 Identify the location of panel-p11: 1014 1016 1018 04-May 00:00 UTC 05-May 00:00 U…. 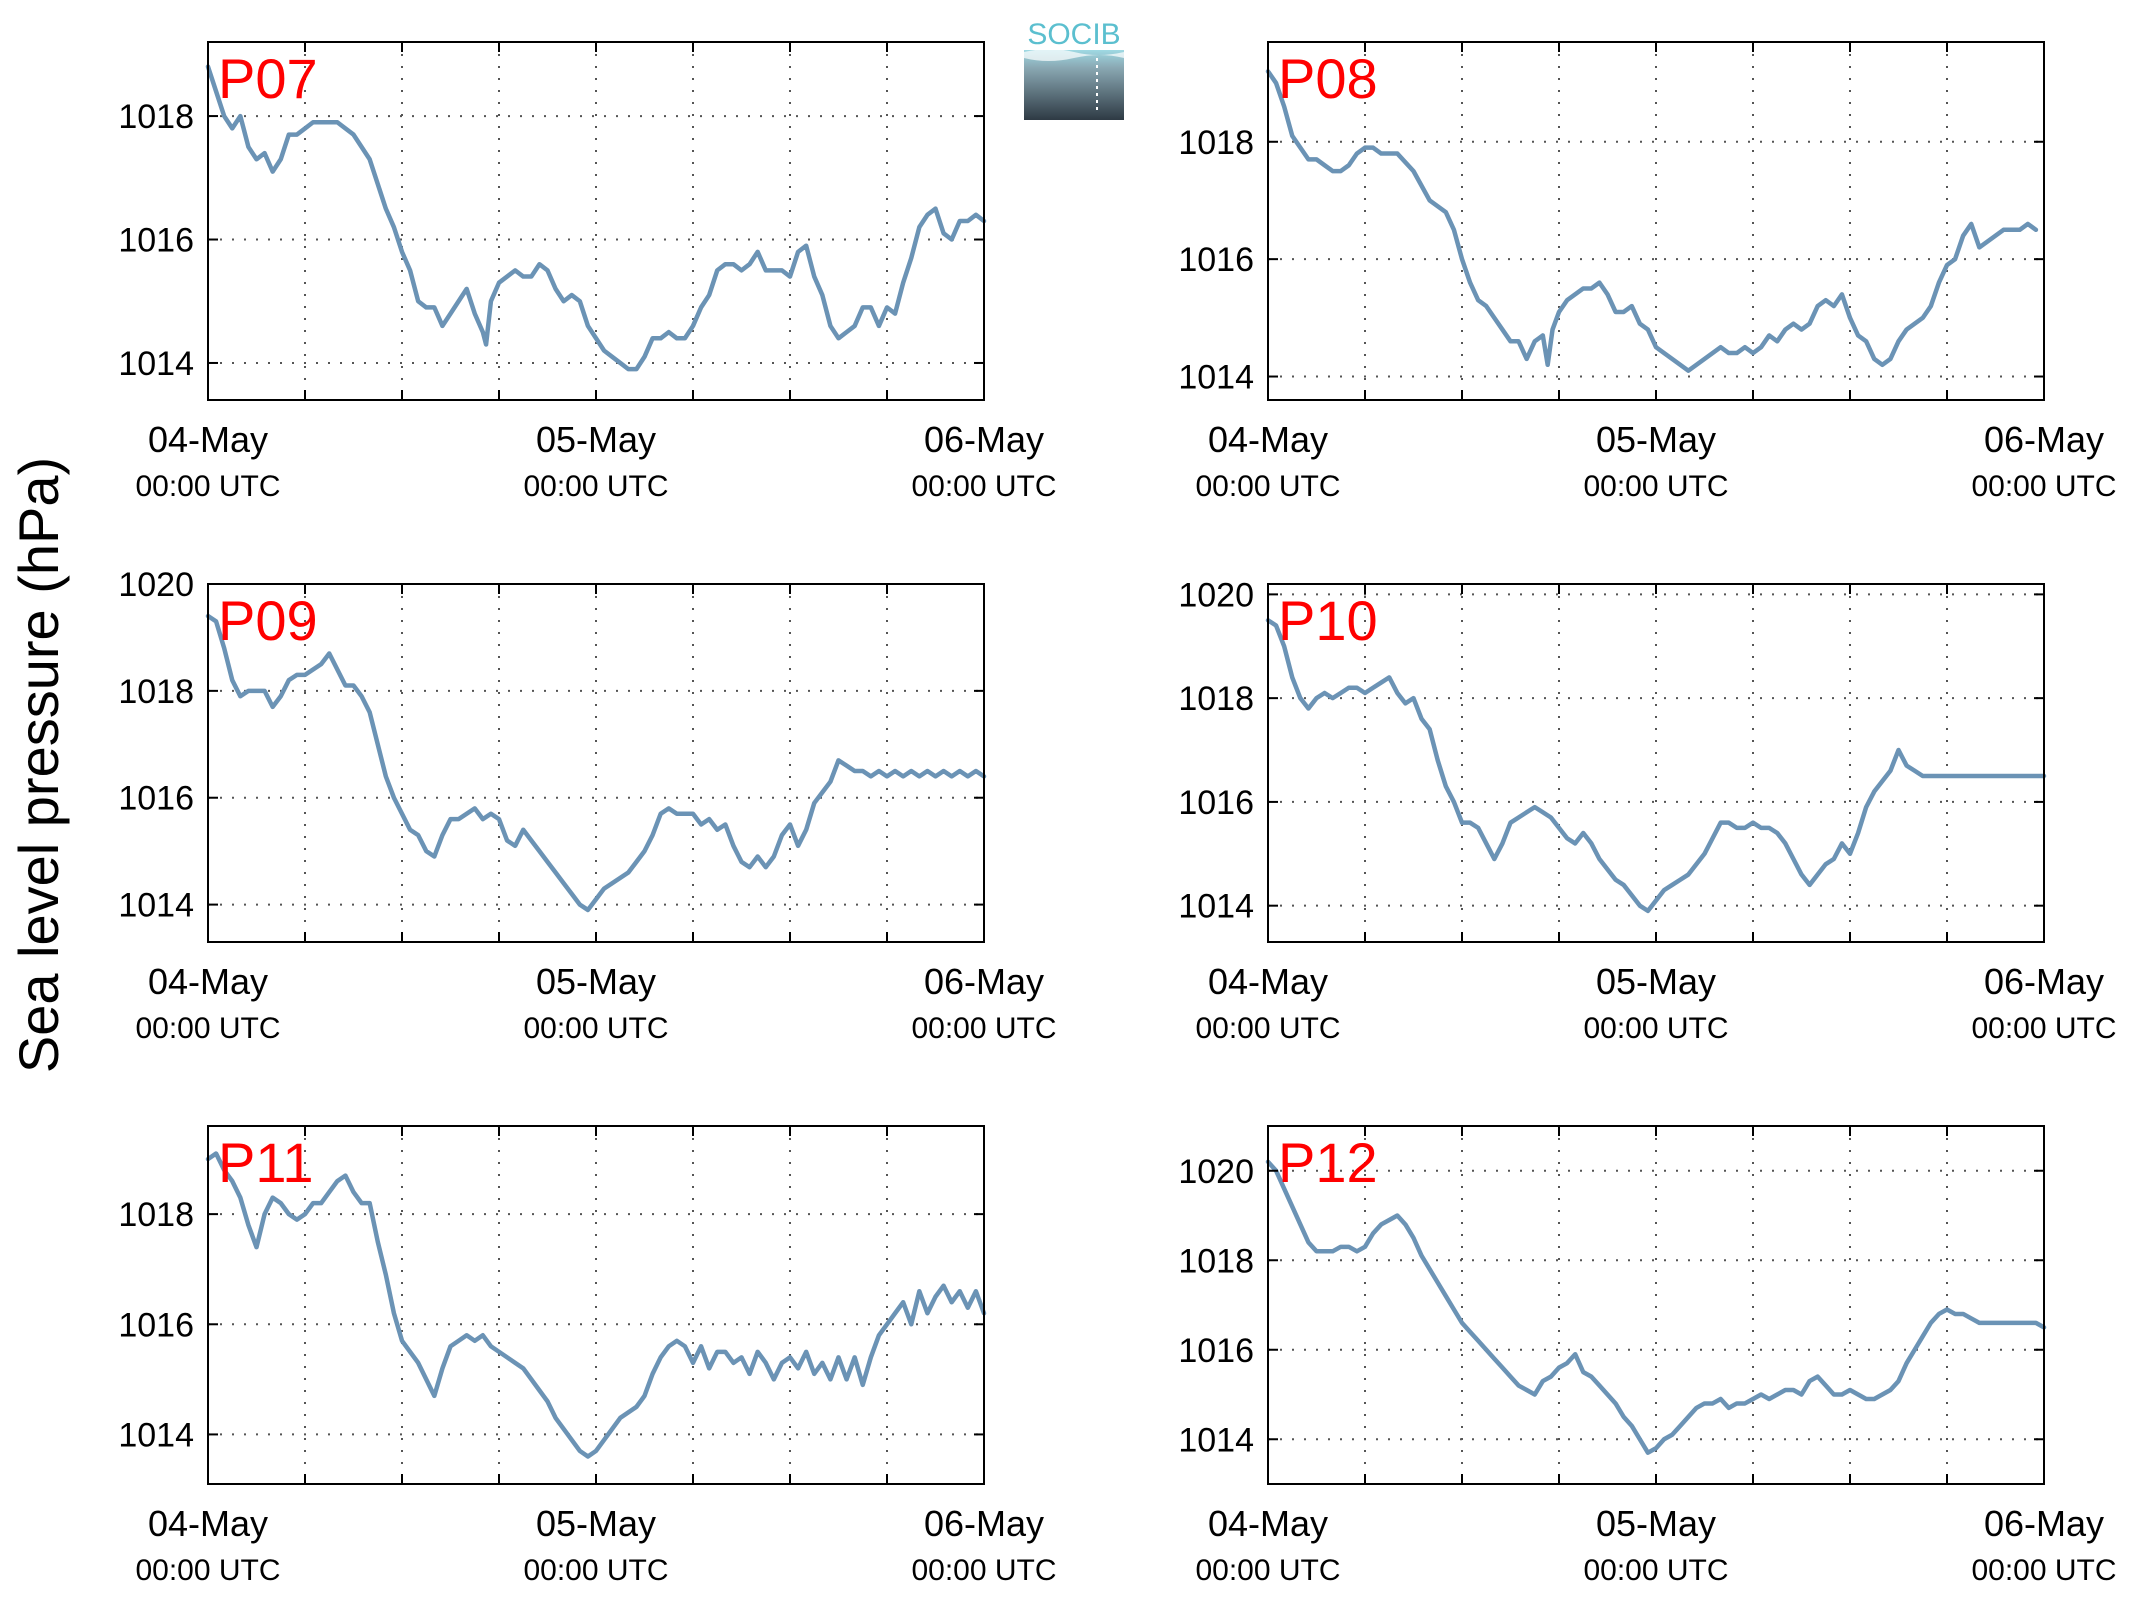
(587, 1356).